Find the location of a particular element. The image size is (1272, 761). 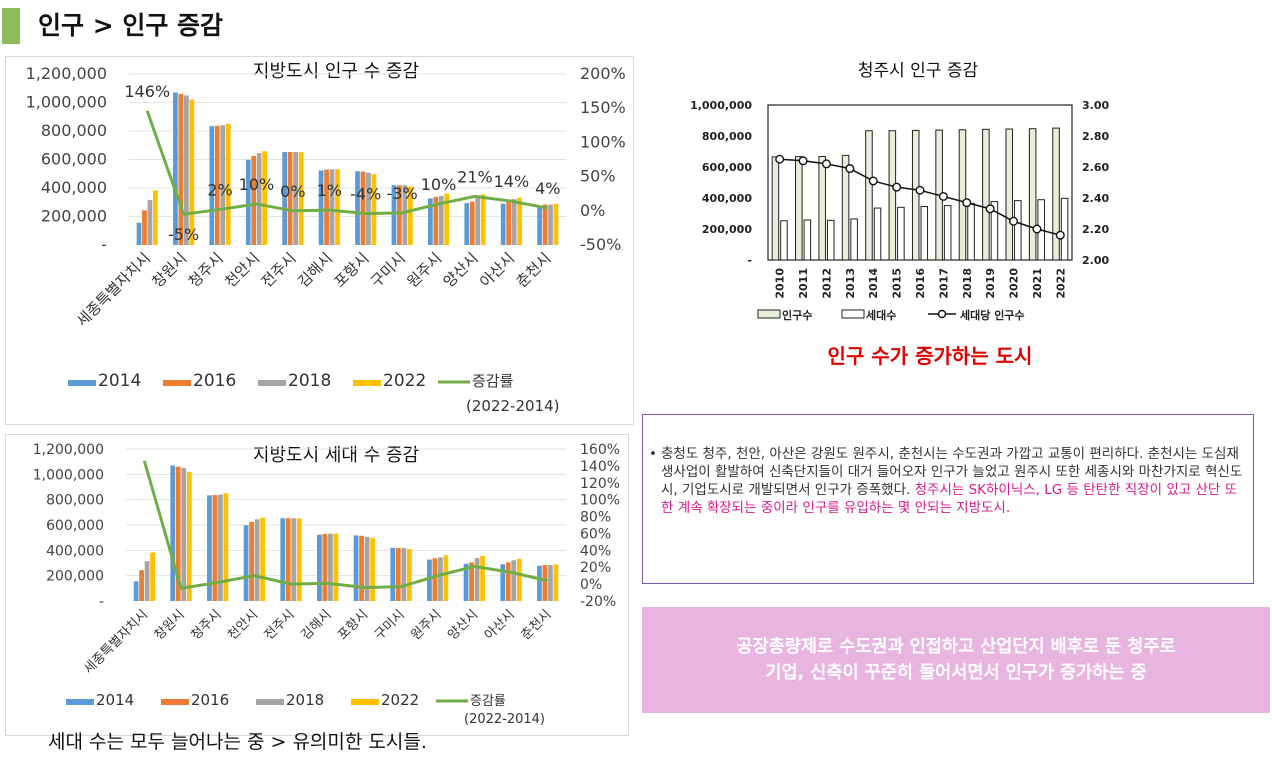

x-tick-label: 2012 is located at coordinates (826, 283).